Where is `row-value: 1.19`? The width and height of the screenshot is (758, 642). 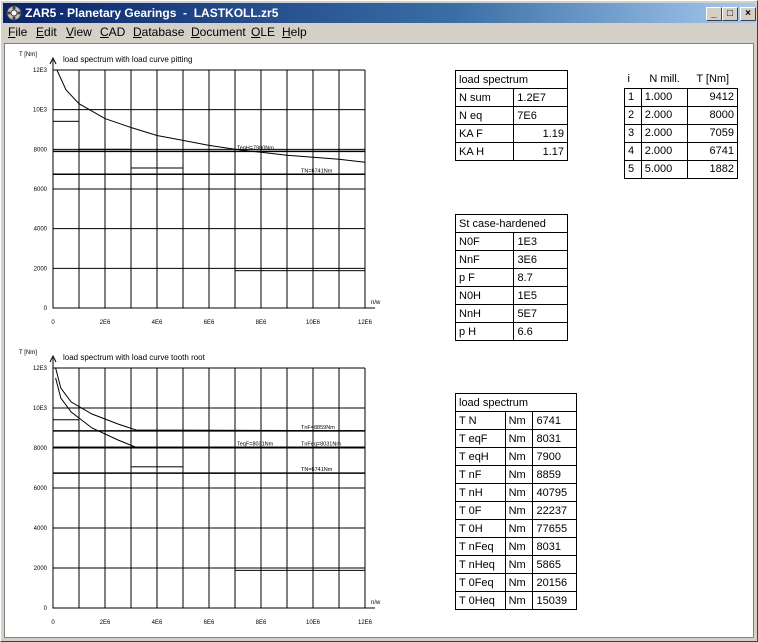
row-value: 1.19 is located at coordinates (540, 133).